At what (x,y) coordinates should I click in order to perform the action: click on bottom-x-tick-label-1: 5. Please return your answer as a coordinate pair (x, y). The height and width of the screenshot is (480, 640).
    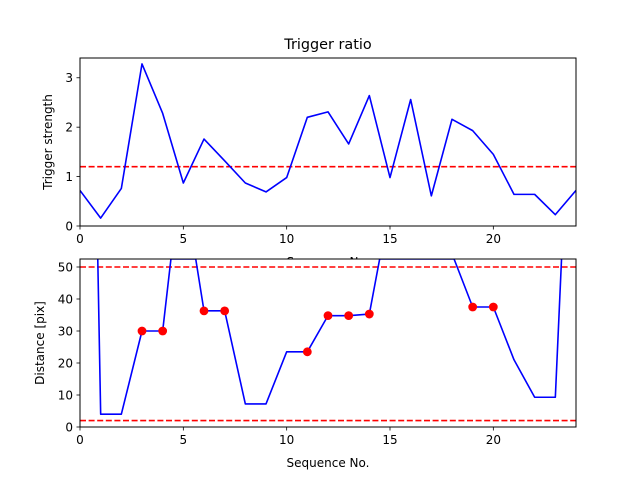
    Looking at the image, I should click on (184, 440).